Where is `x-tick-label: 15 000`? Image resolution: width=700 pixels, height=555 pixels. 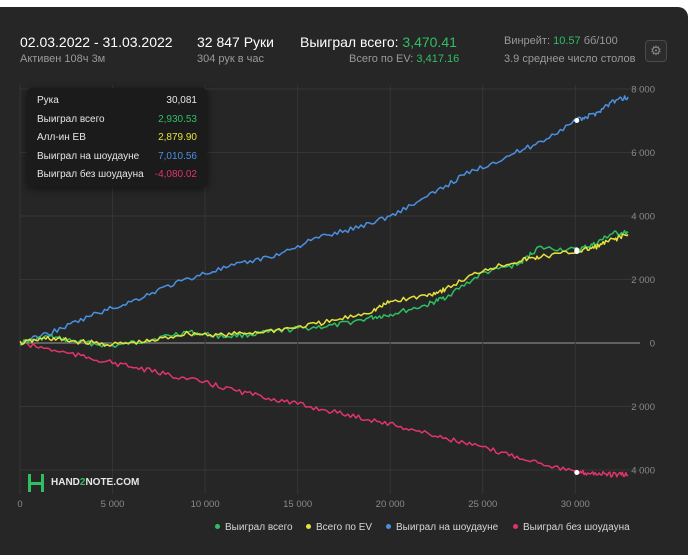 x-tick-label: 15 000 is located at coordinates (297, 504).